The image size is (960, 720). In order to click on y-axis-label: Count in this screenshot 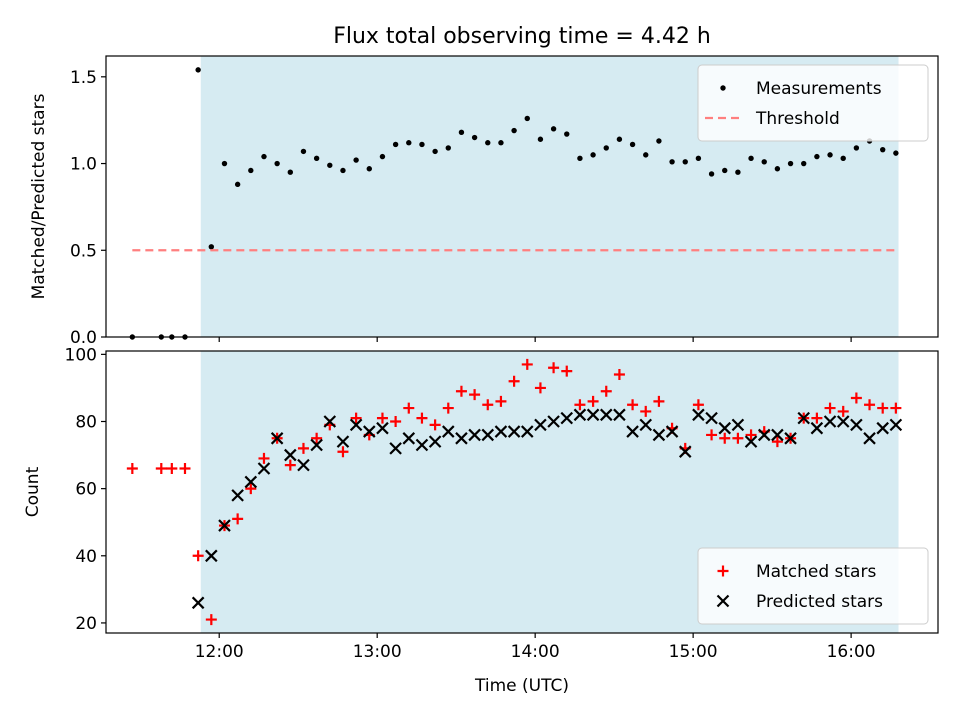, I will do `click(33, 491)`.